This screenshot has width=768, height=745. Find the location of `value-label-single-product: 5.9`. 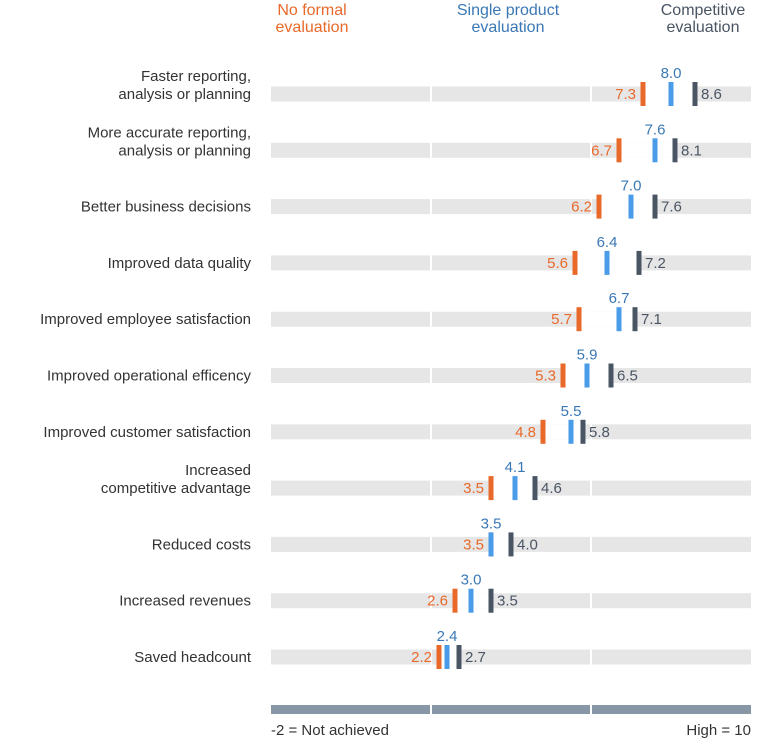

value-label-single-product: 5.9 is located at coordinates (587, 355).